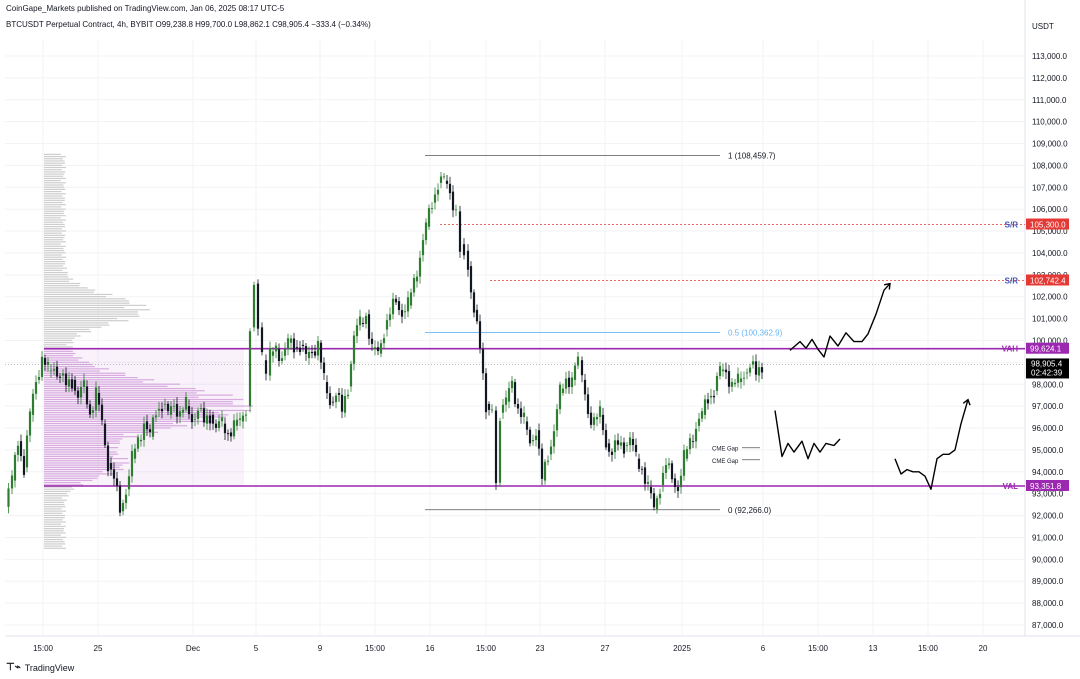 The image size is (1080, 679). Describe the element at coordinates (1050, 56) in the screenshot. I see `price-tick-label: 113,000.0` at that location.